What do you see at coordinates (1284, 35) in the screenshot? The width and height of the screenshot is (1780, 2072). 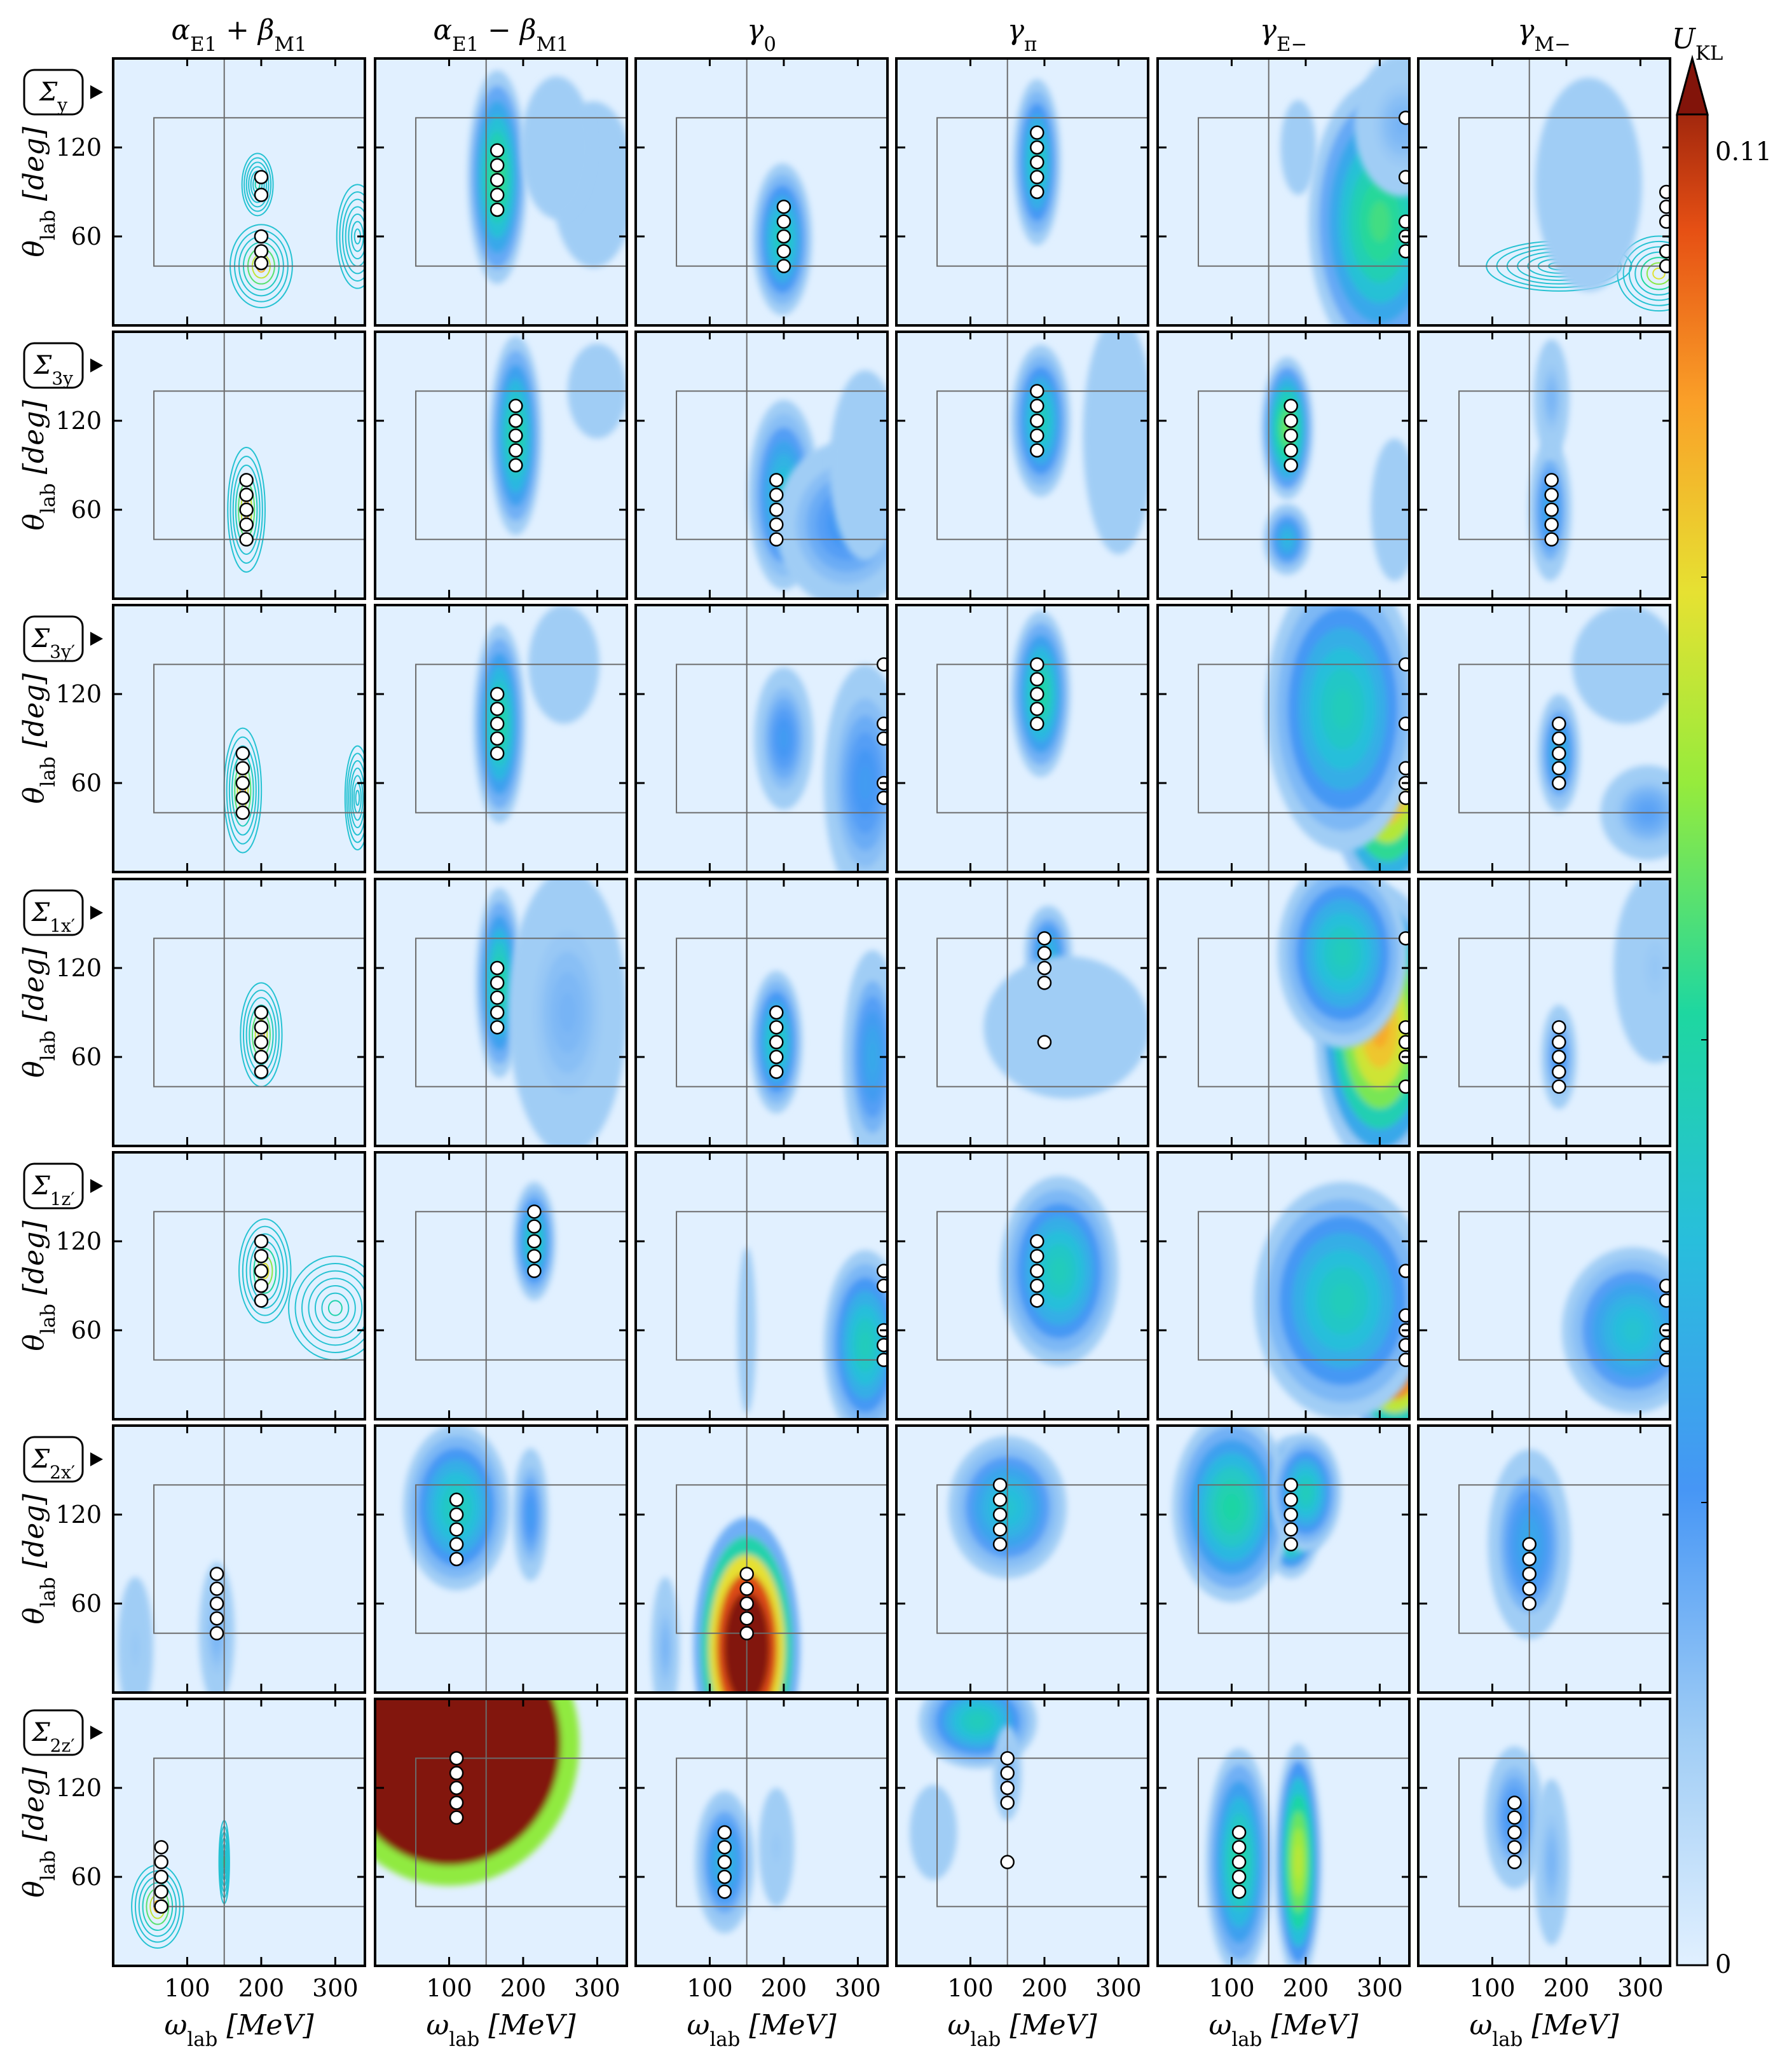 I see `column-title: γE−` at bounding box center [1284, 35].